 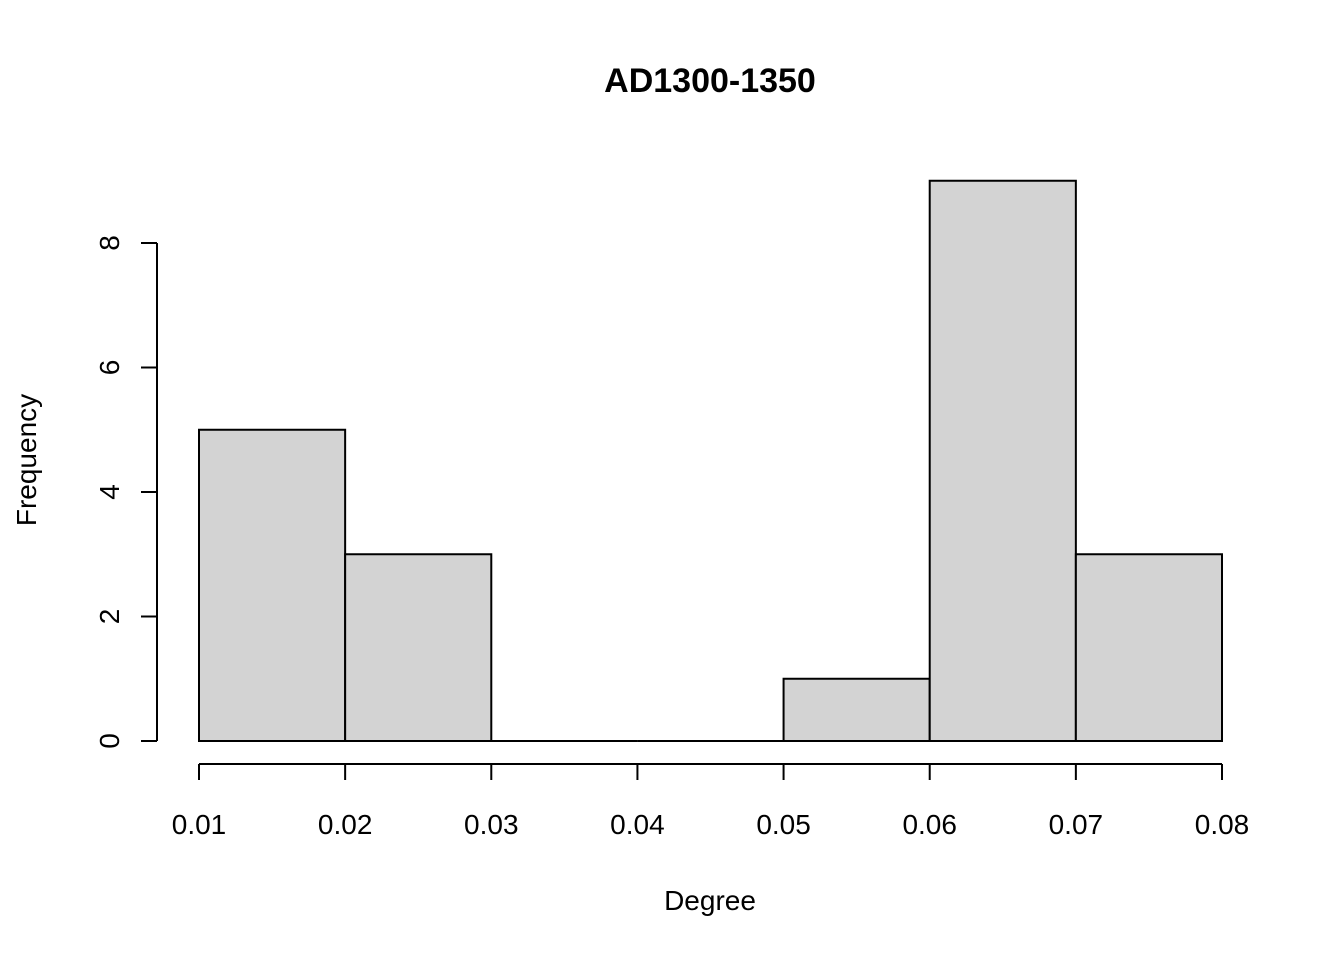 What do you see at coordinates (109, 243) in the screenshot?
I see `y-tick-label-4: 8` at bounding box center [109, 243].